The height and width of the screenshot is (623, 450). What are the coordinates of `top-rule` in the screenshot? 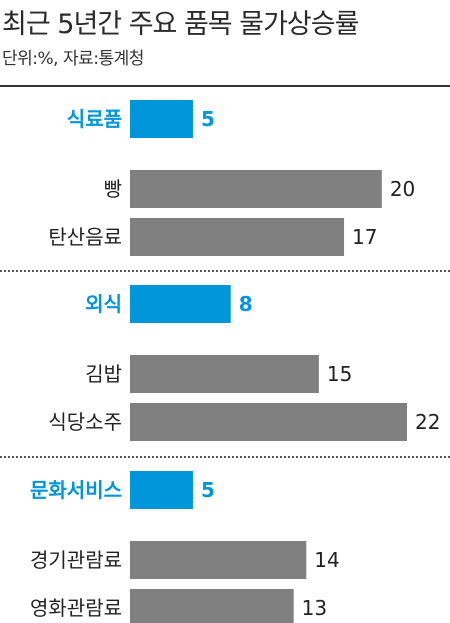 It's located at (225, 86).